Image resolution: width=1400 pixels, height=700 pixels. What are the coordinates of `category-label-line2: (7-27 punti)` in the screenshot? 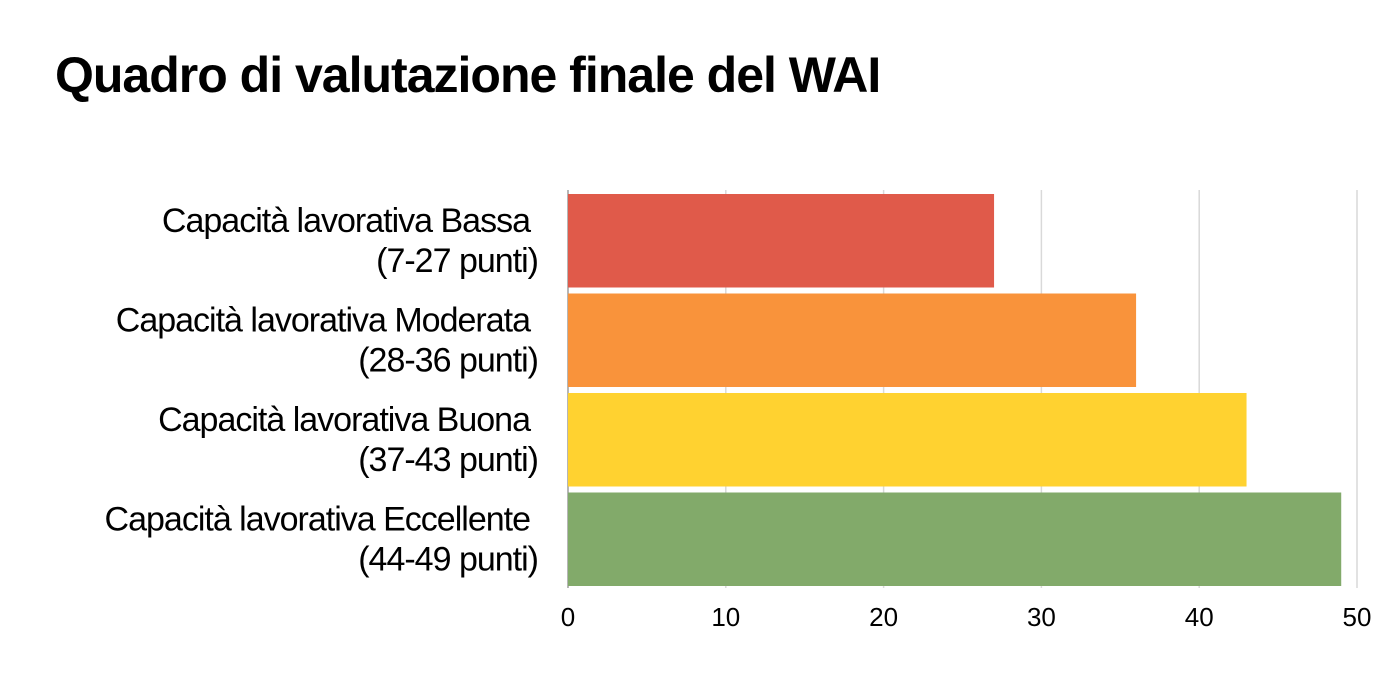 It's located at (457, 261).